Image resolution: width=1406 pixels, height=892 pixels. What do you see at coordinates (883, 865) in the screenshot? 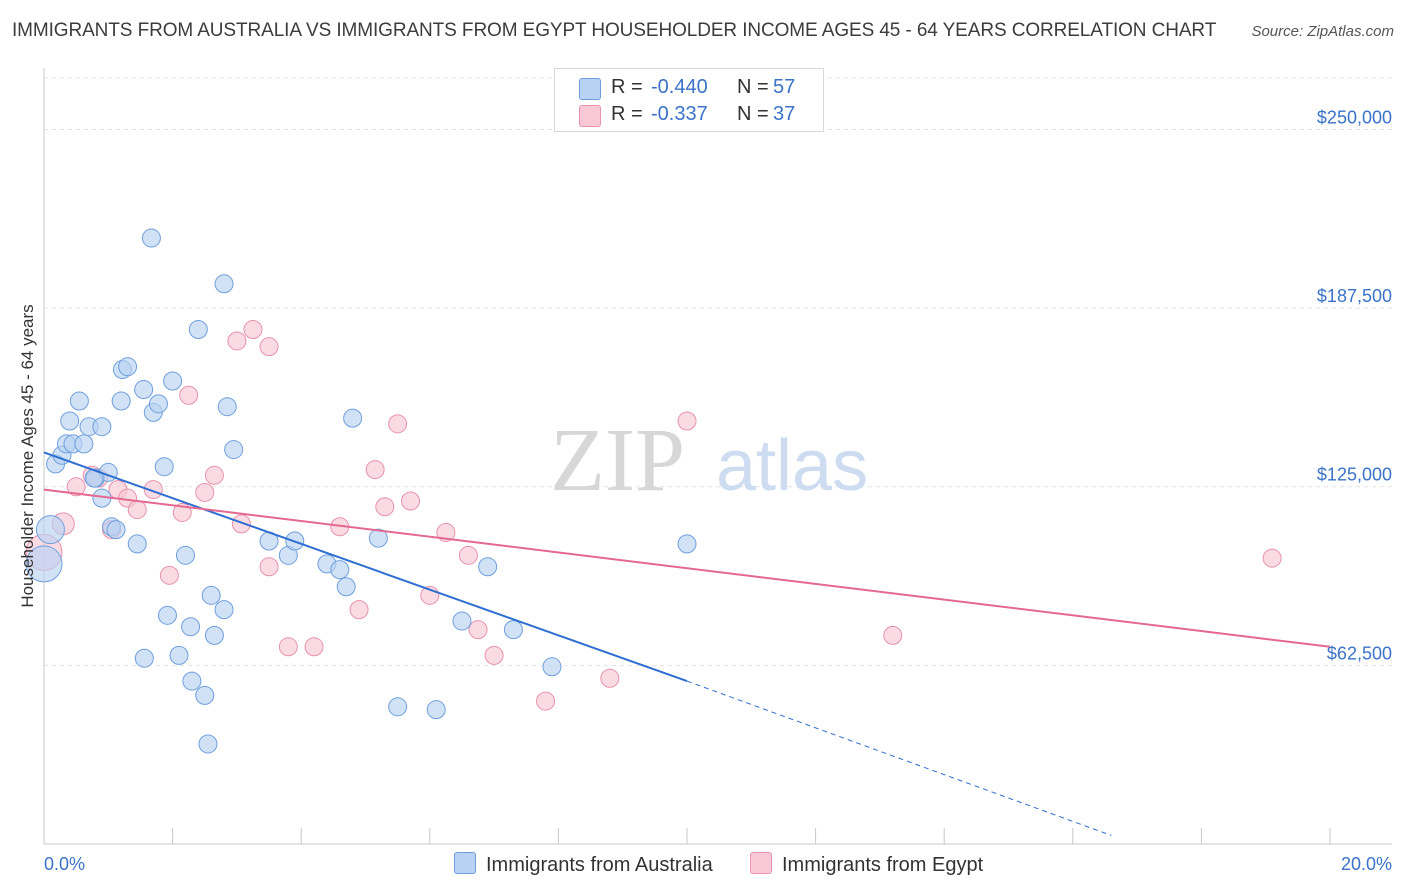
I see `egypt-legend-label: Immigrants from Egypt` at bounding box center [883, 865].